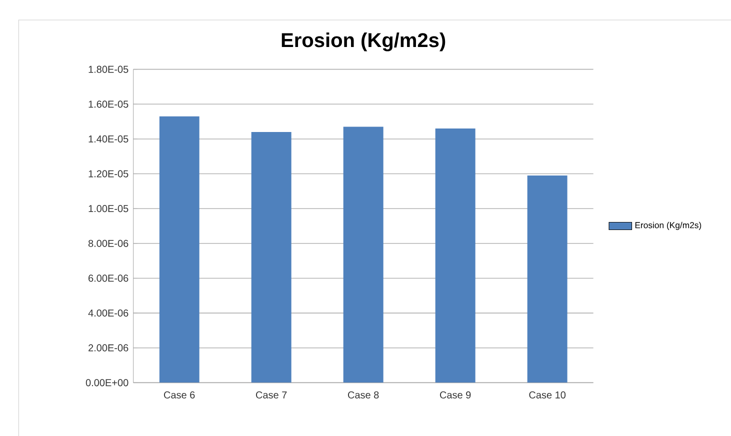 This screenshot has height=436, width=731. Describe the element at coordinates (108, 208) in the screenshot. I see `y-tick-label: 1.00E-05` at that location.